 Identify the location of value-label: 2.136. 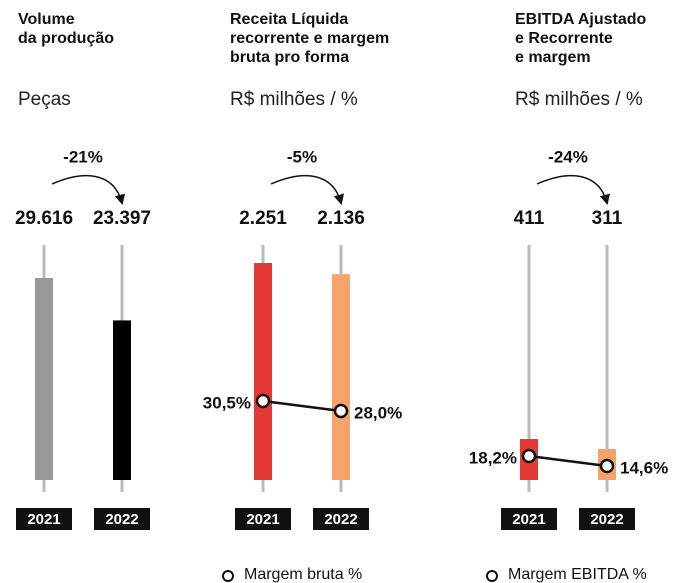
(341, 218).